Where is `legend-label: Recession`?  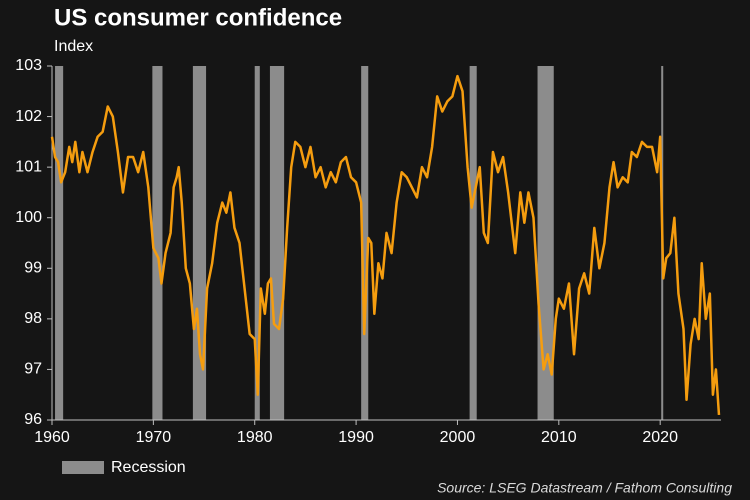
legend-label: Recession is located at coordinates (148, 467).